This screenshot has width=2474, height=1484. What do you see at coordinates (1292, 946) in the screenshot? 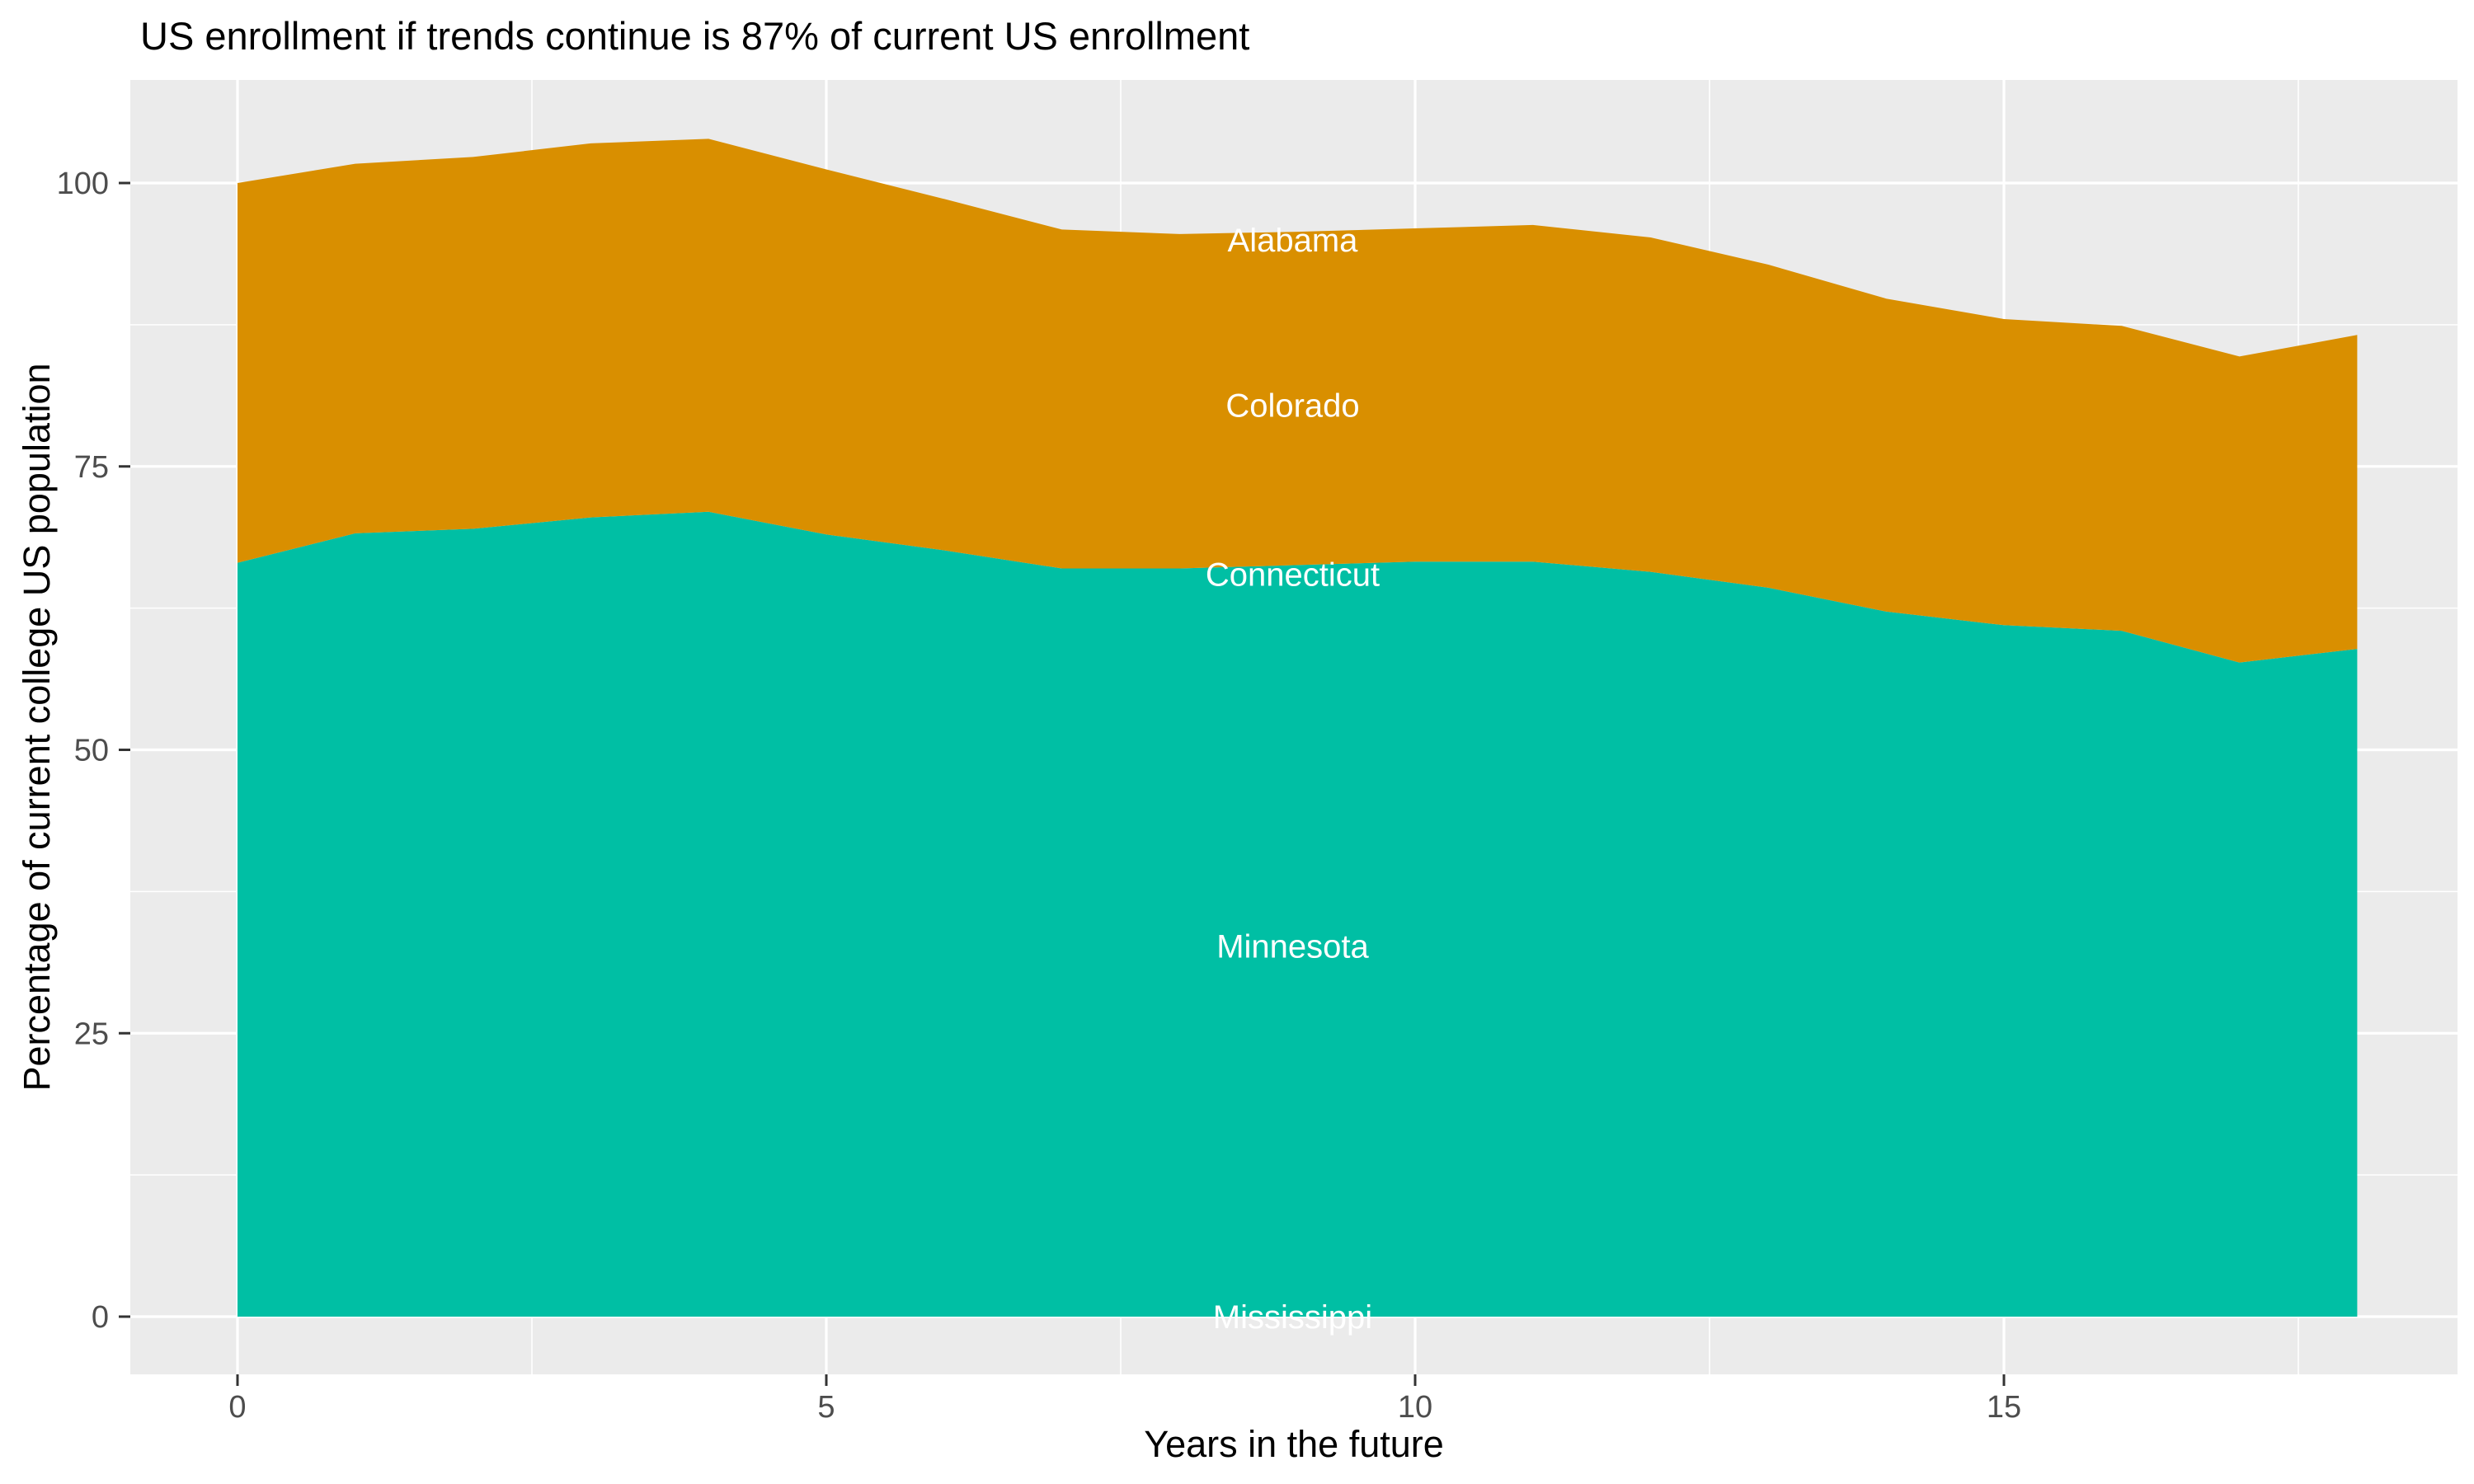
I see `band-label-minnesota: Minnesota` at bounding box center [1292, 946].